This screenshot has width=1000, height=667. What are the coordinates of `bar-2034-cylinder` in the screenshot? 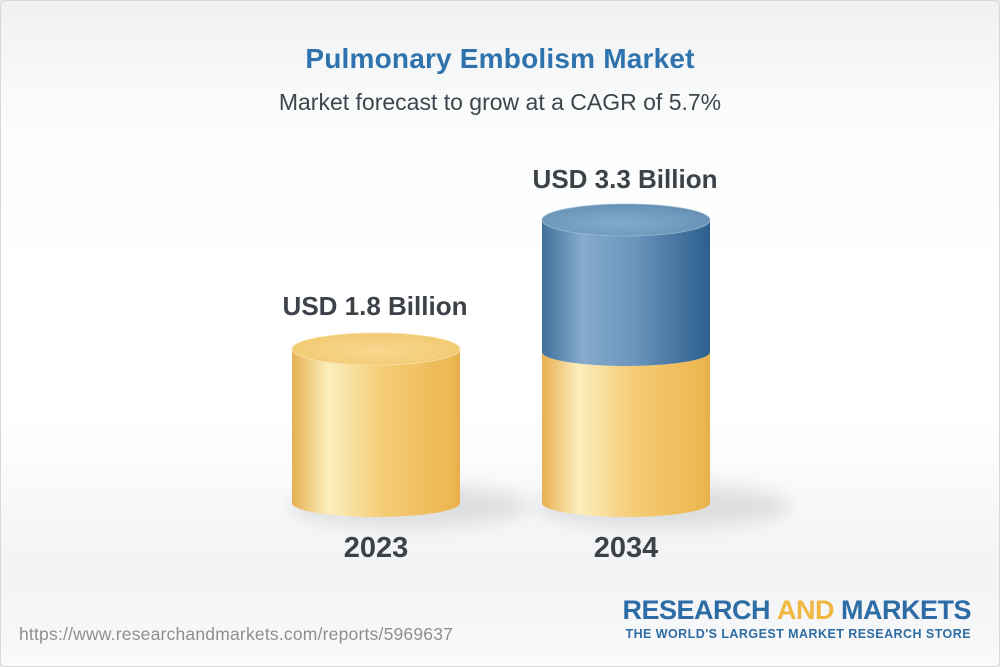 It's located at (663, 365).